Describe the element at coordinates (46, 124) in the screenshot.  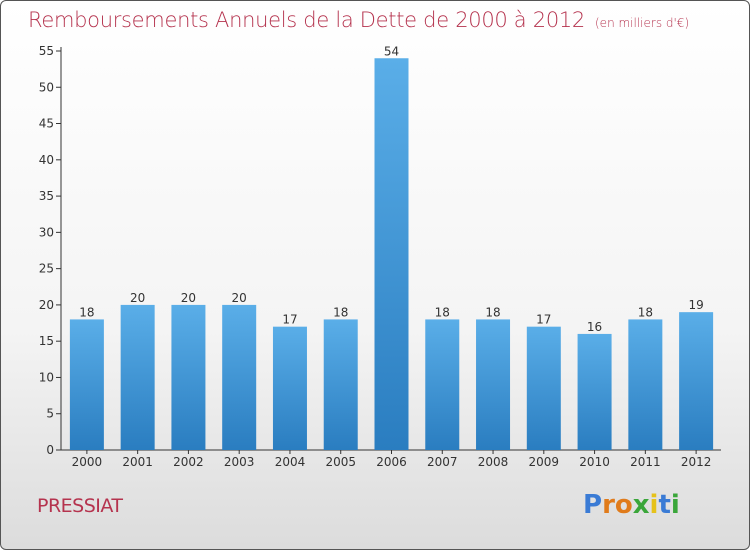
I see `y-tick-label: 45` at that location.